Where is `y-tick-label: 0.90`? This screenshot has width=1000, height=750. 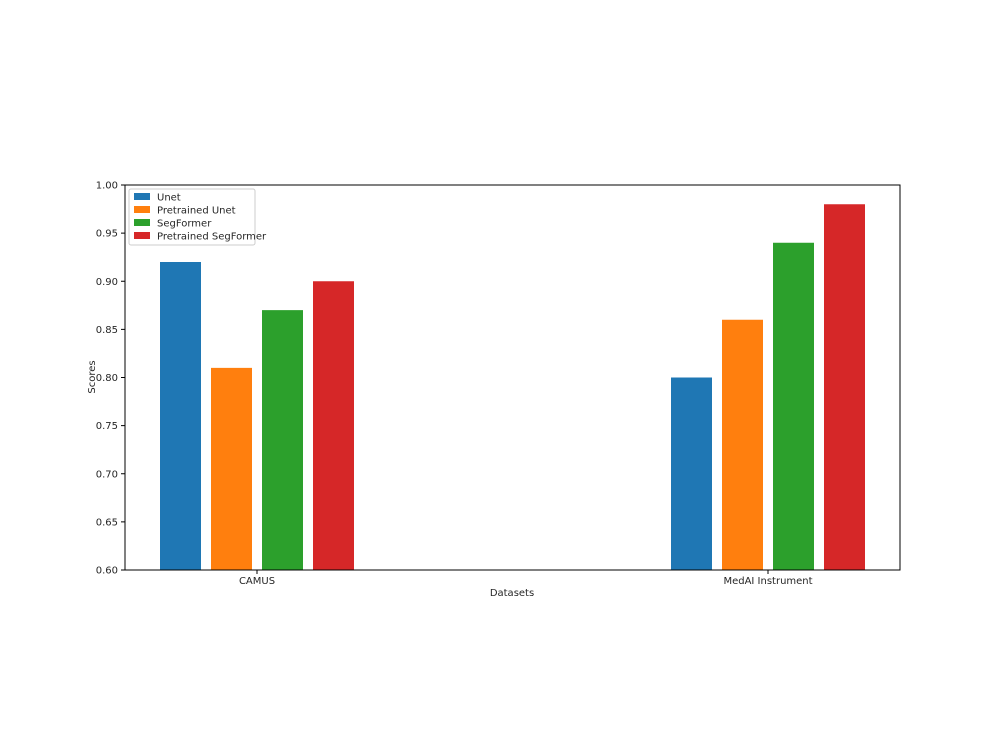 y-tick-label: 0.90 is located at coordinates (107, 282).